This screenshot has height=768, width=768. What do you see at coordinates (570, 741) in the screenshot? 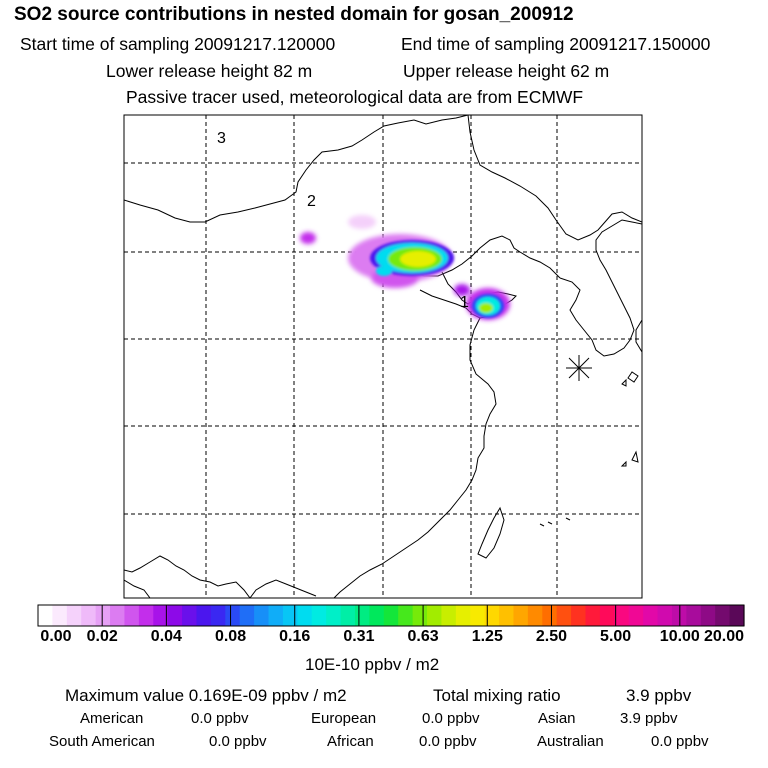
I see `region-australian-name: Australian` at bounding box center [570, 741].